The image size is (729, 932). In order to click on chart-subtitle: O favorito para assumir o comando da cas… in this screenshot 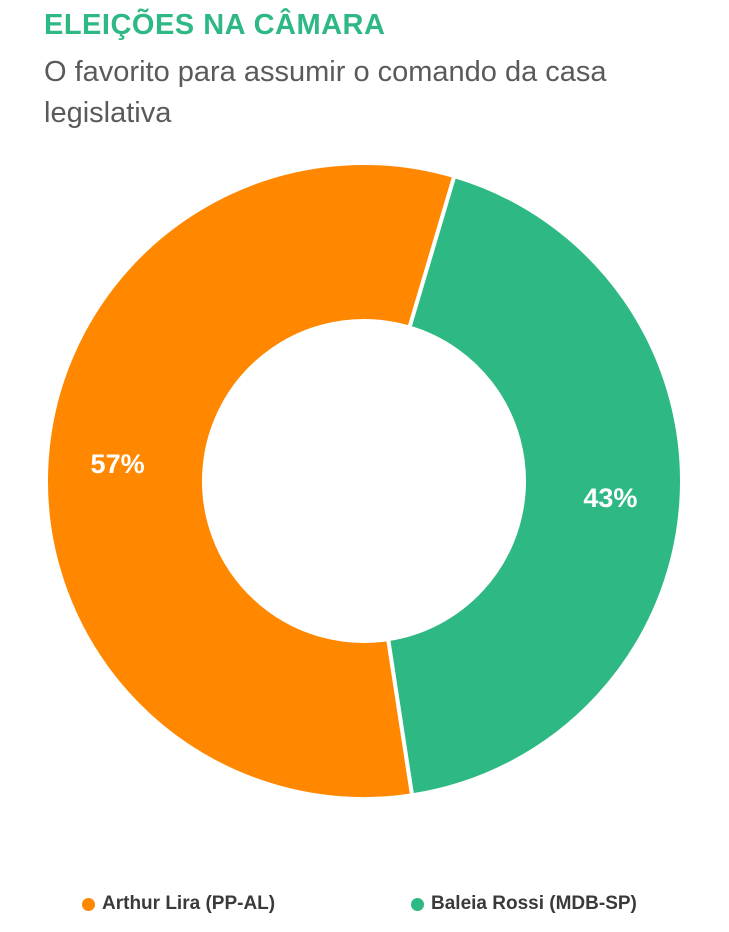, I will do `click(325, 92)`.